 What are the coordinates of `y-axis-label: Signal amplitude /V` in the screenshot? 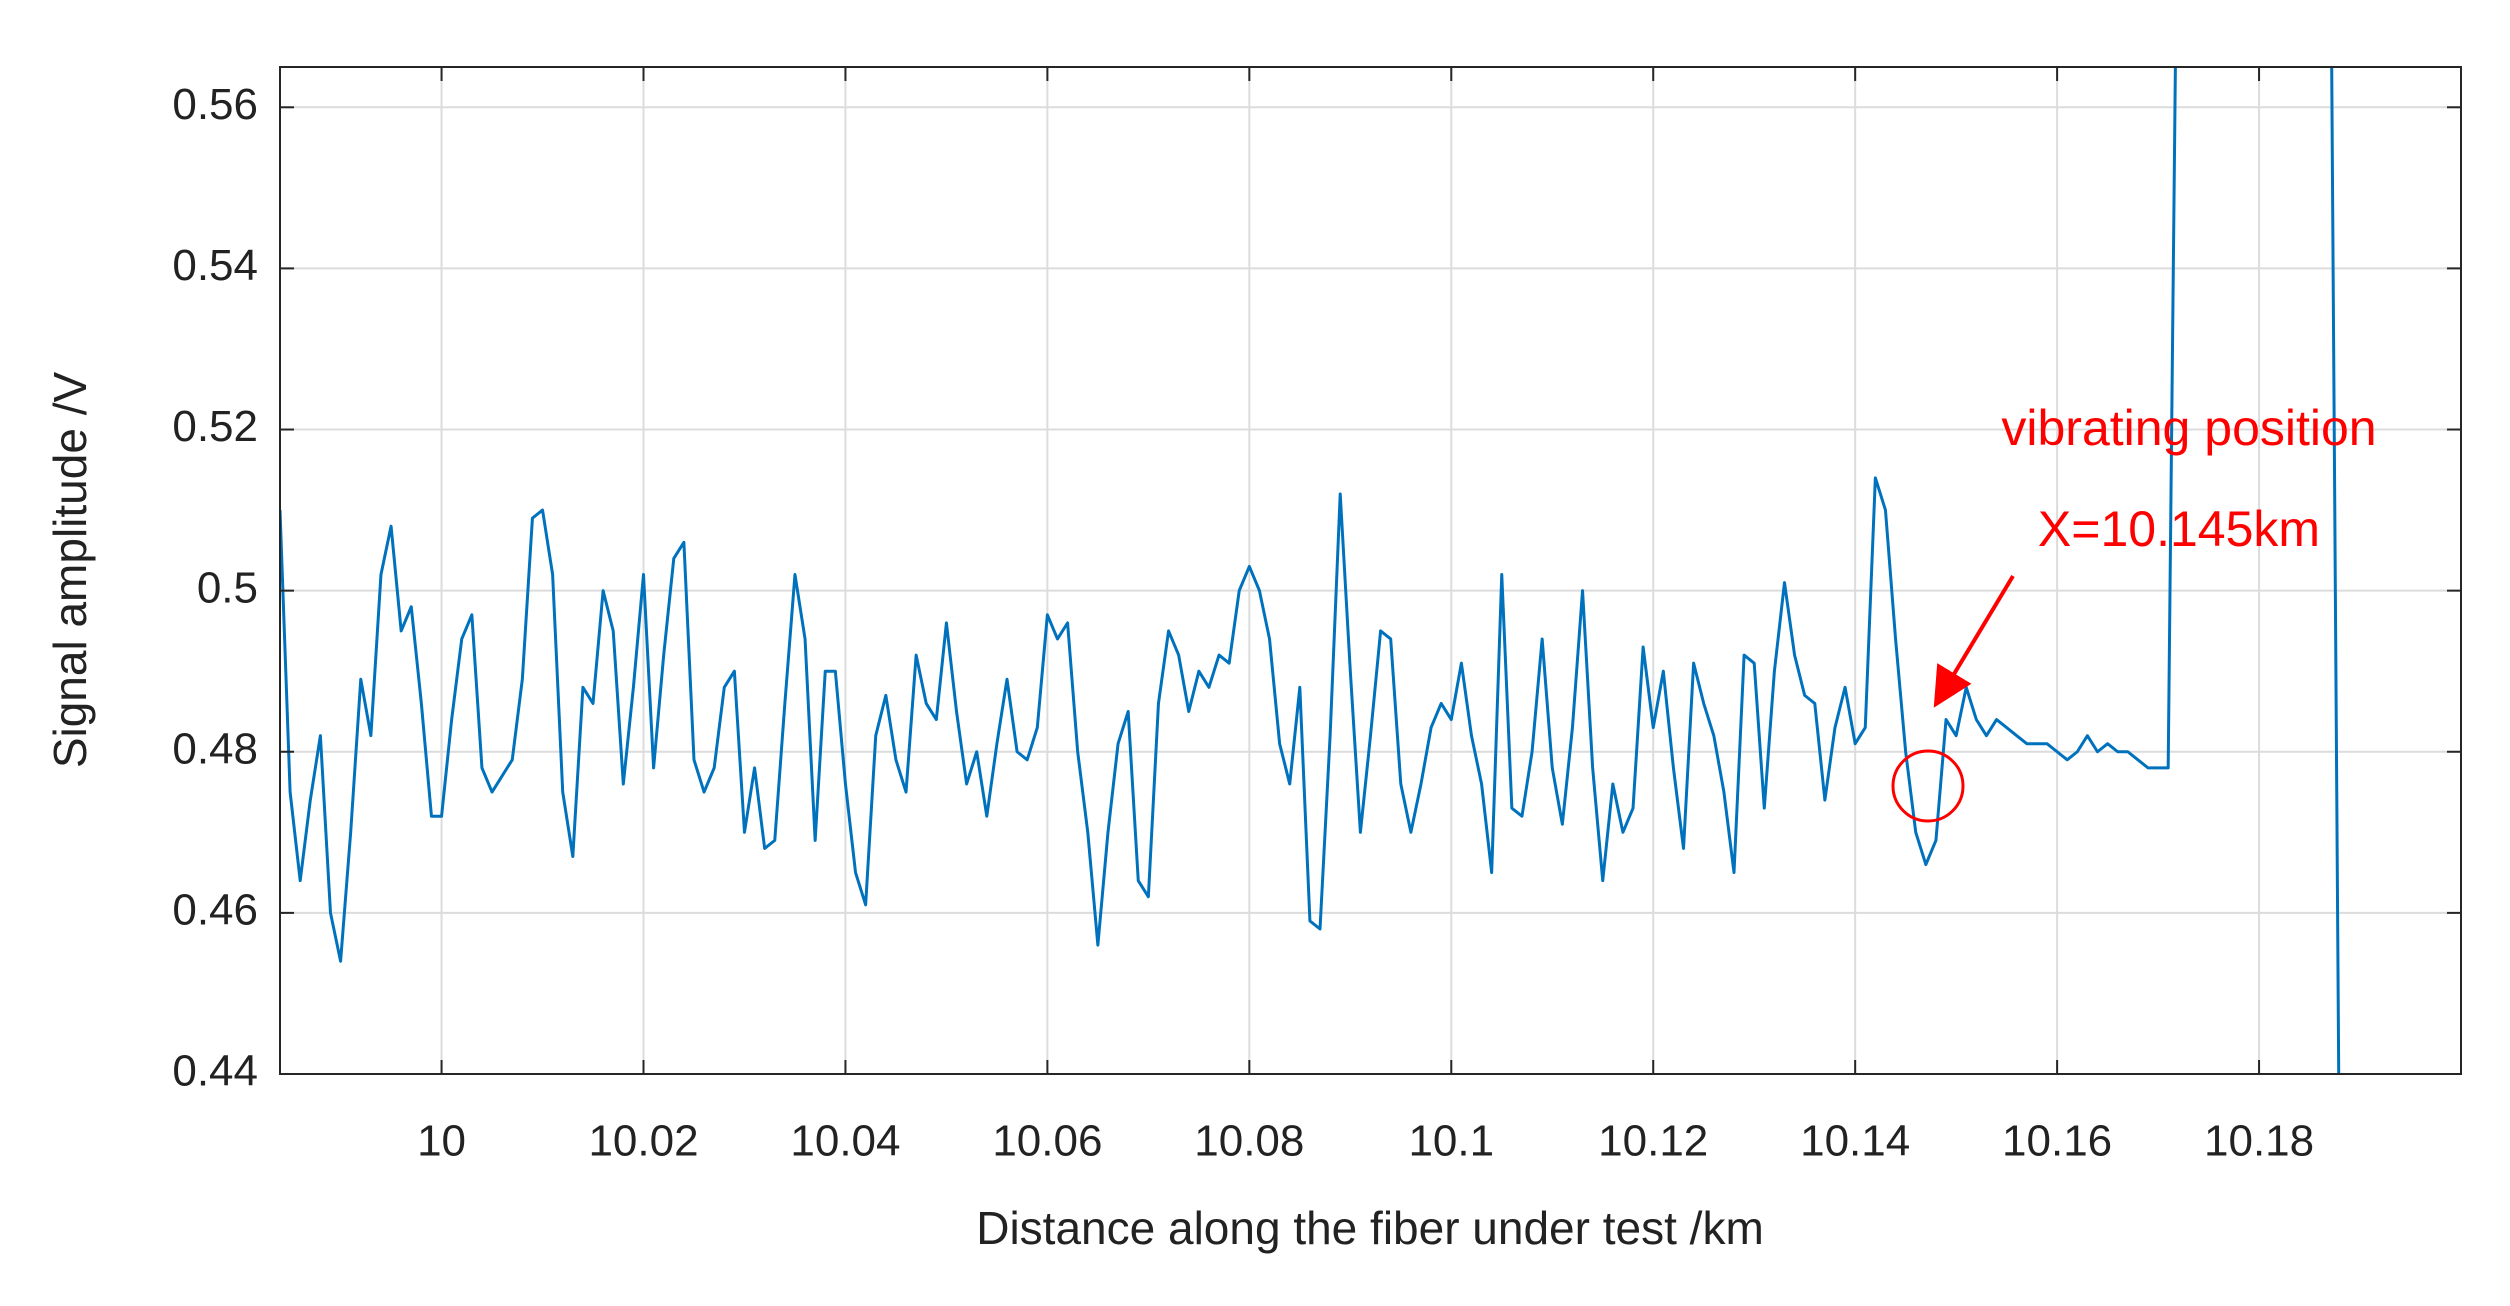 It's located at (70, 570).